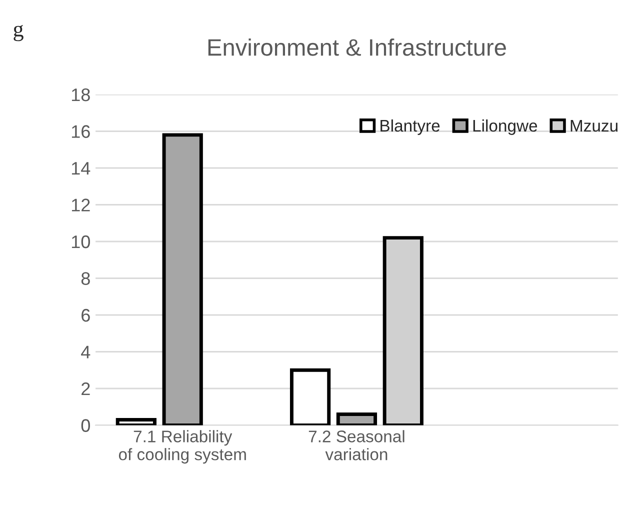 This screenshot has height=525, width=637. What do you see at coordinates (81, 205) in the screenshot?
I see `y-tick-label: 12` at bounding box center [81, 205].